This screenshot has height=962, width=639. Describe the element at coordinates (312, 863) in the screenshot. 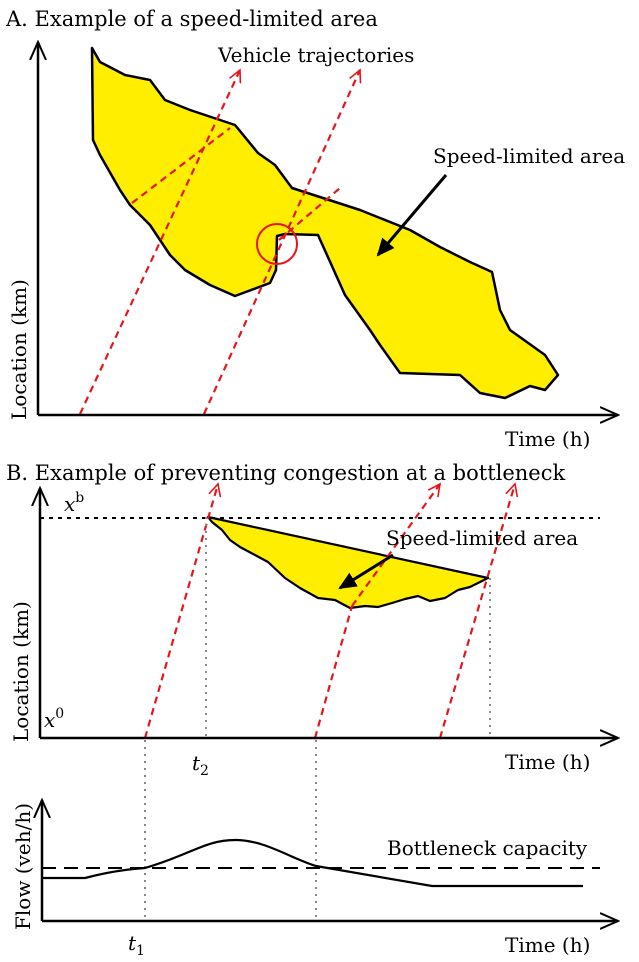

I see `panel-c-flow-curve` at that location.